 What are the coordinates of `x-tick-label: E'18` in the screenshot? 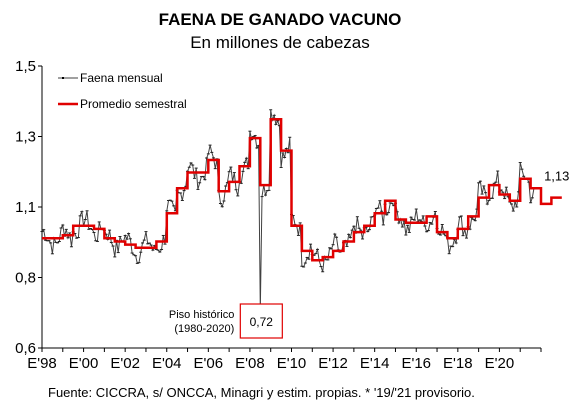 It's located at (458, 363).